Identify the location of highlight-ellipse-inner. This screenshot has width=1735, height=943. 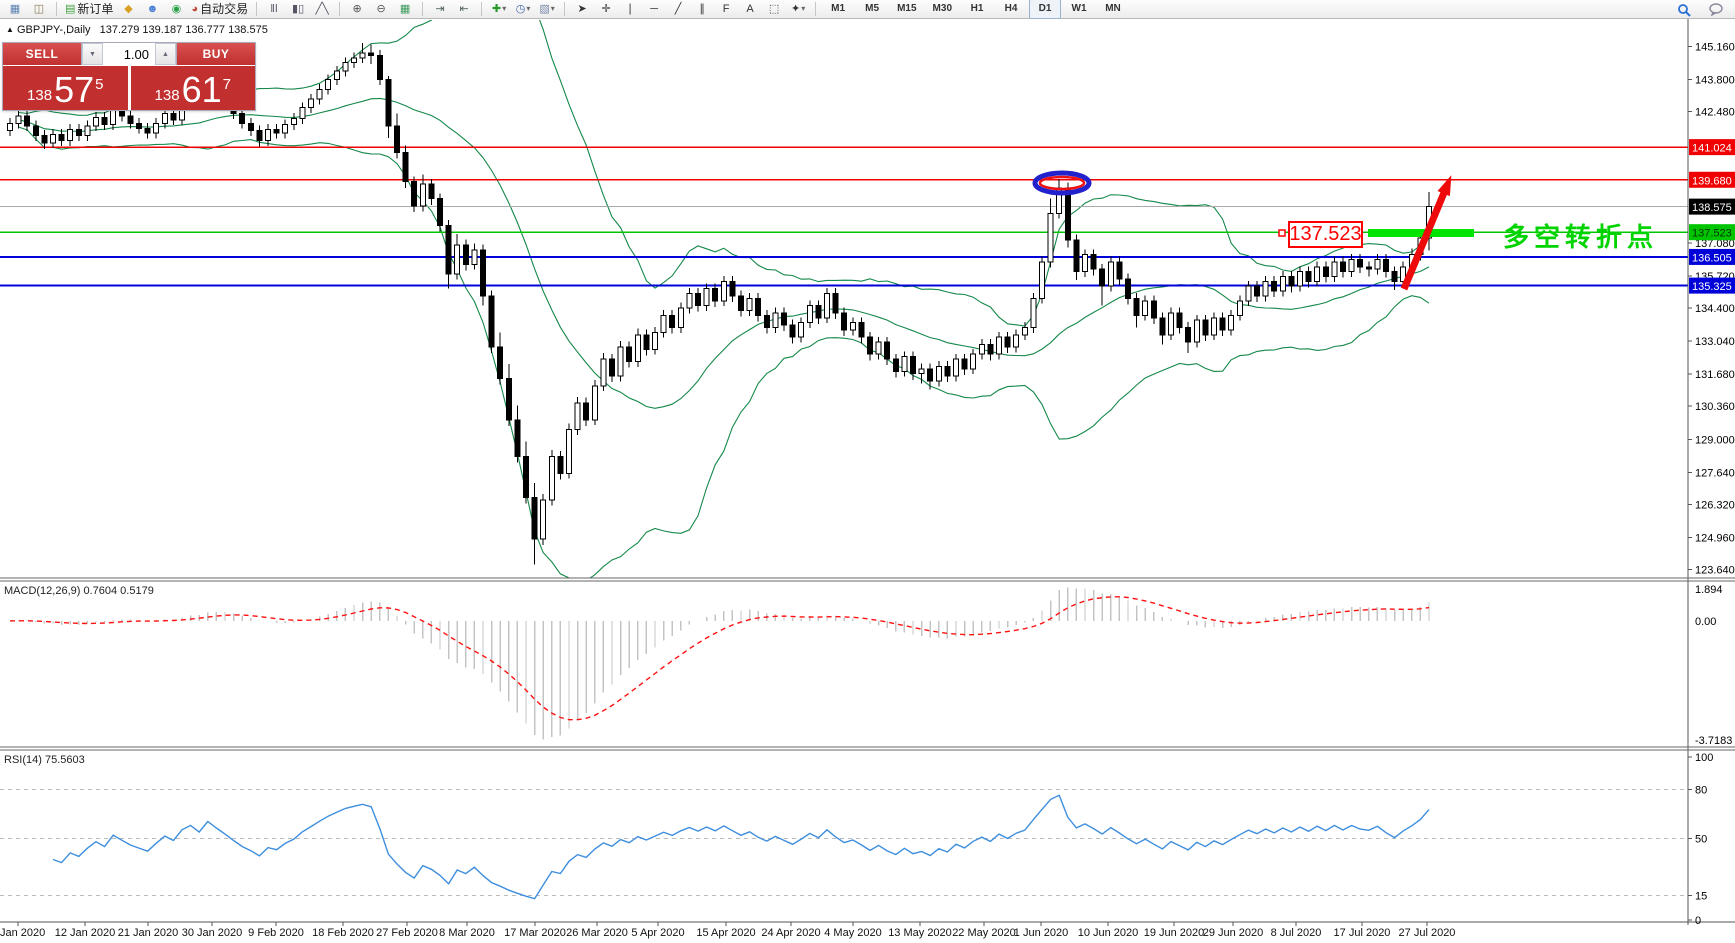
(1062, 183).